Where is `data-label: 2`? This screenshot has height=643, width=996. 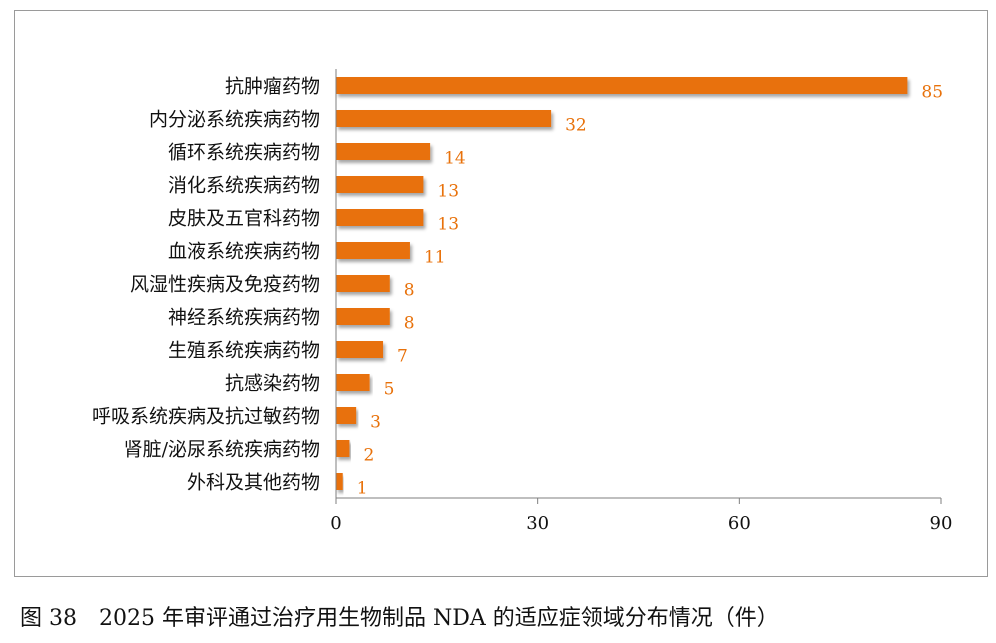
data-label: 2 is located at coordinates (368, 456).